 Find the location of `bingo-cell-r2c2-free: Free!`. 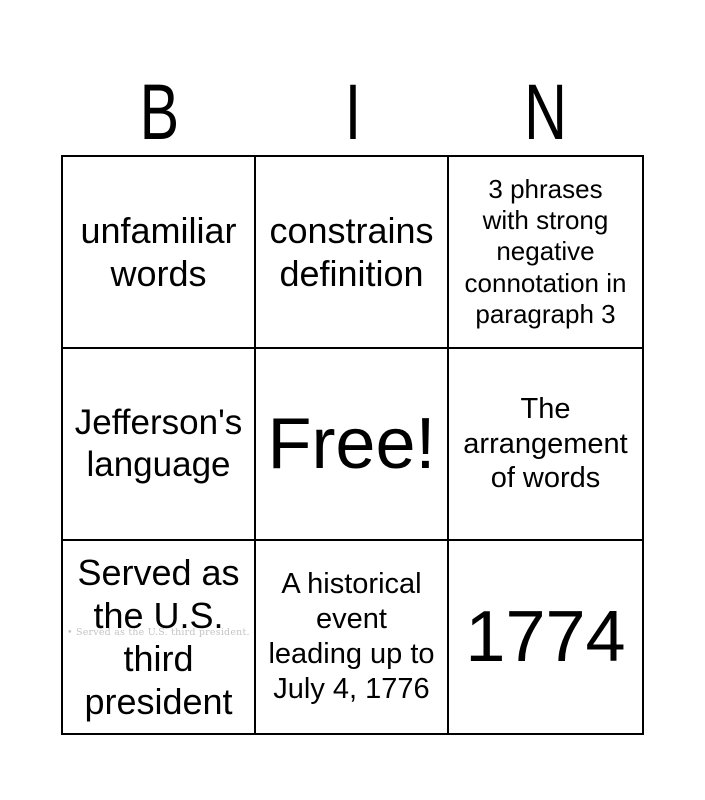

bingo-cell-r2c2-free: Free! is located at coordinates (352, 445).